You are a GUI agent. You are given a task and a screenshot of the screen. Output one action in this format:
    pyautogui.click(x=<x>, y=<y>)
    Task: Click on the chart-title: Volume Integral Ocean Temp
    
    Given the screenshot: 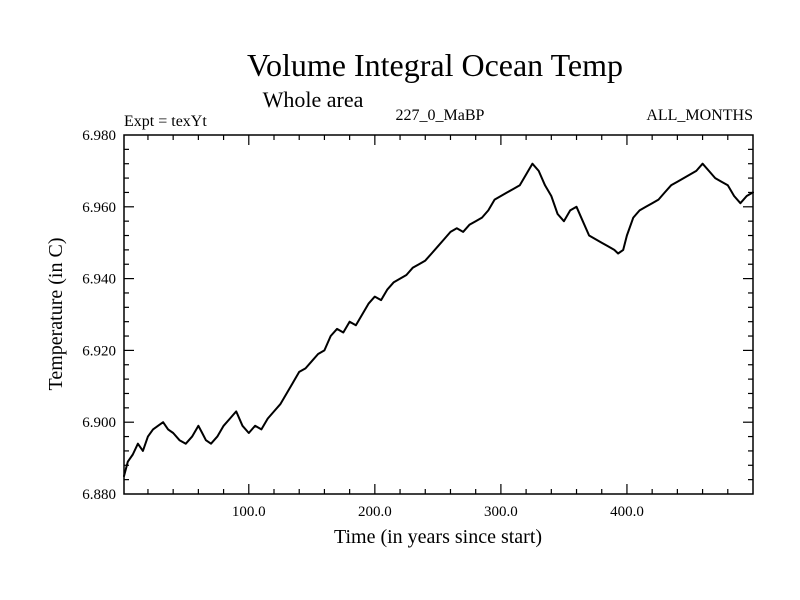 What is the action you would take?
    pyautogui.click(x=435, y=65)
    